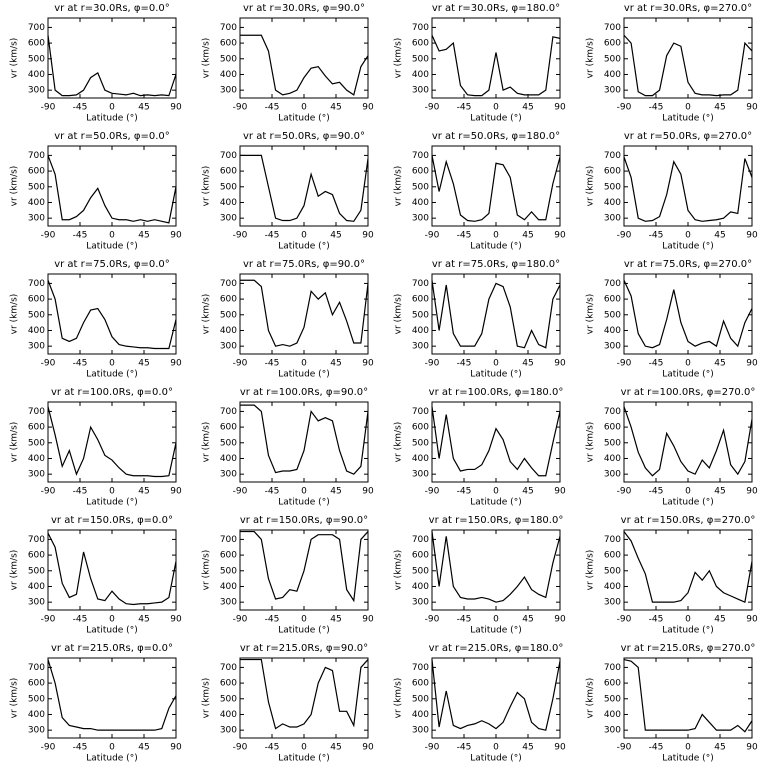 The width and height of the screenshot is (768, 768). I want to click on chart-title: vr at r=75.0Rs, φ=270.0°, so click(688, 264).